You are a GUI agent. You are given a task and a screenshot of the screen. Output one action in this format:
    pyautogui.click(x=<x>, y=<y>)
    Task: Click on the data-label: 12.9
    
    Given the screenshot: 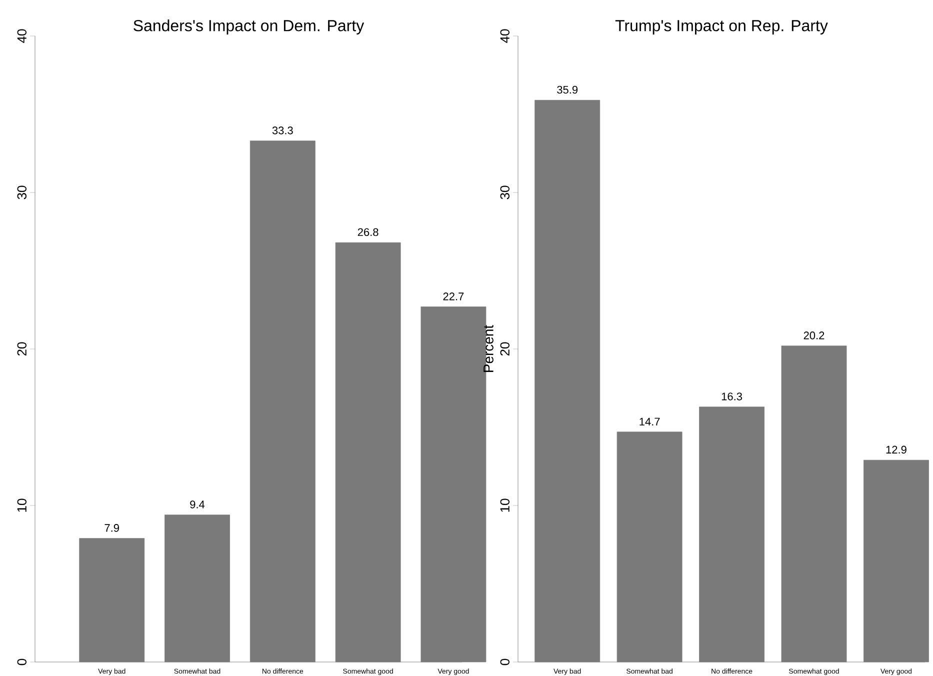 What is the action you would take?
    pyautogui.click(x=896, y=450)
    